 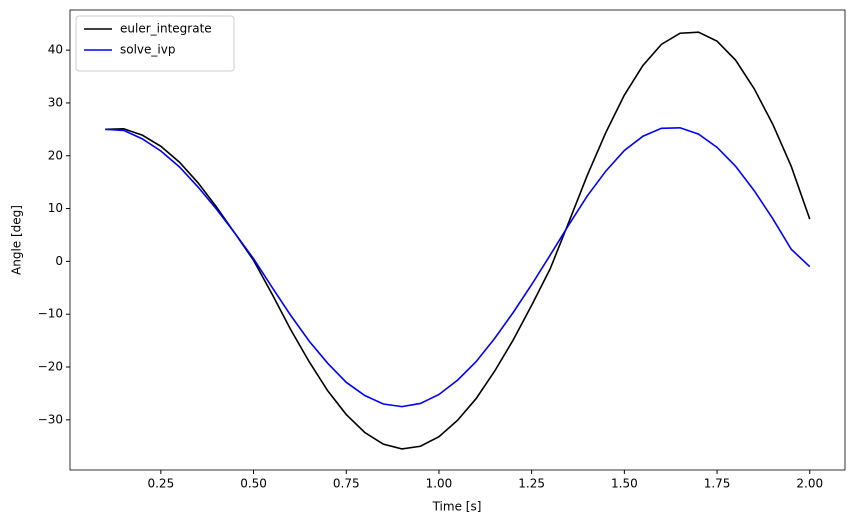 I want to click on x-tick-label: 2.00, so click(x=809, y=484).